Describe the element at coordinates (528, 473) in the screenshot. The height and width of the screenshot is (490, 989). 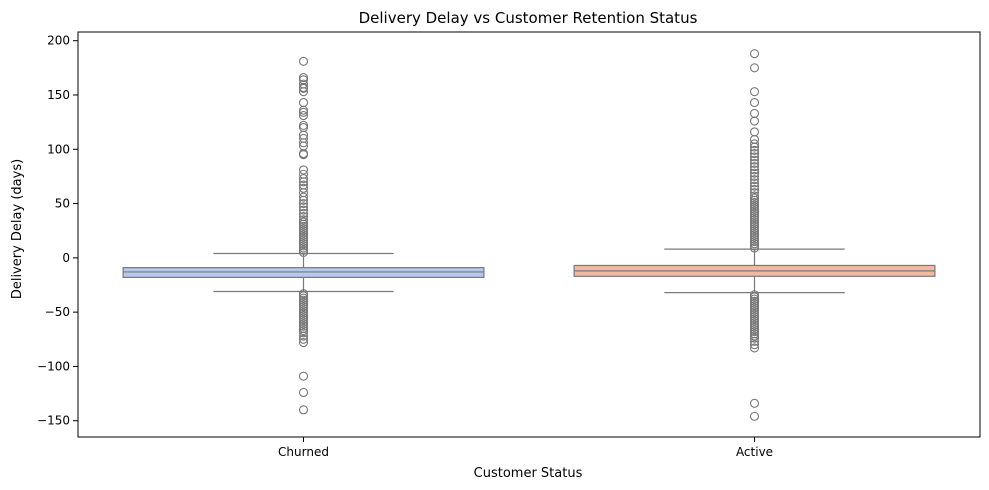
I see `x-axis-label: Customer Status` at that location.